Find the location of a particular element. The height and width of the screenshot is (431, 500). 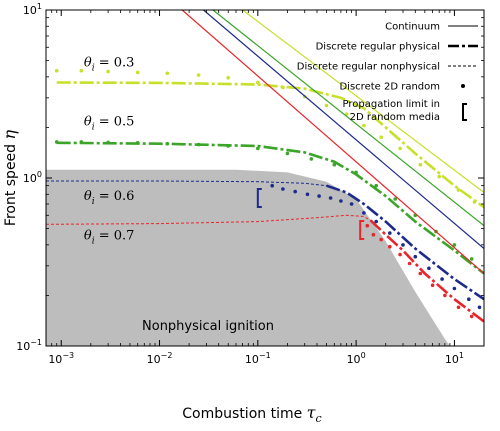

legend-label: Continuum is located at coordinates (412, 27).